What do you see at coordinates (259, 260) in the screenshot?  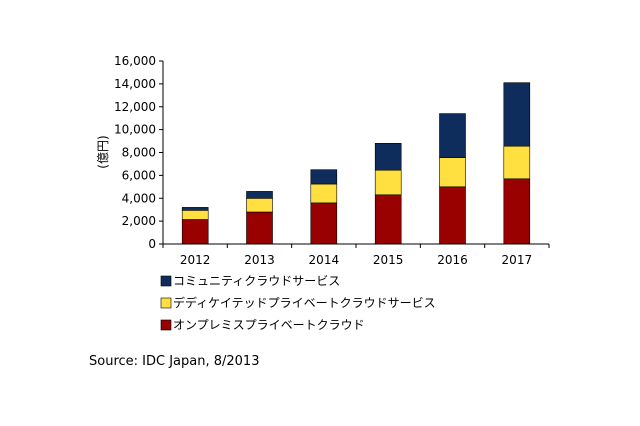 I see `x-tick-label-2013: 2013` at bounding box center [259, 260].